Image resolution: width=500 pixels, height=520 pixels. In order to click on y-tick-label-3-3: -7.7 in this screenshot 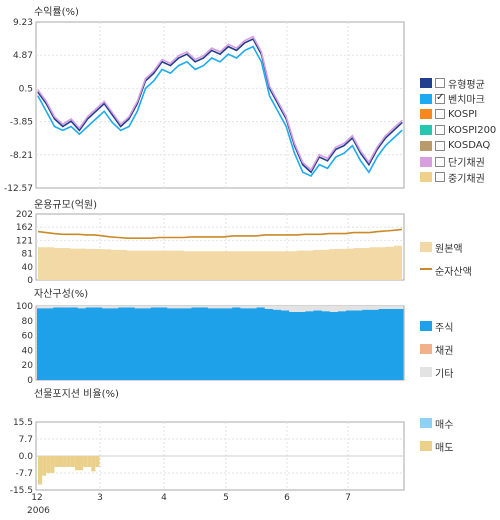, I will do `click(24, 474)`.